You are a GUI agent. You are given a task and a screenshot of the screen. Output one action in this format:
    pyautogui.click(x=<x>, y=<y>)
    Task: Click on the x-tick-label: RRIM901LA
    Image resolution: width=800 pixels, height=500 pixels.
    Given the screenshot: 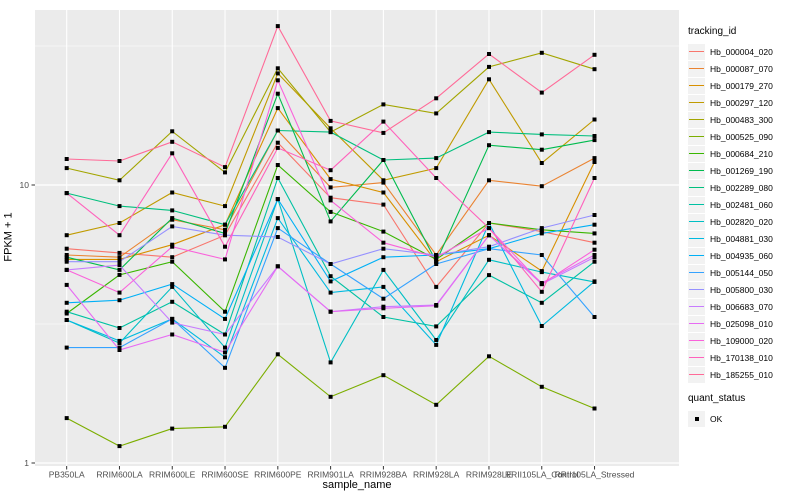 What is the action you would take?
    pyautogui.click(x=330, y=475)
    